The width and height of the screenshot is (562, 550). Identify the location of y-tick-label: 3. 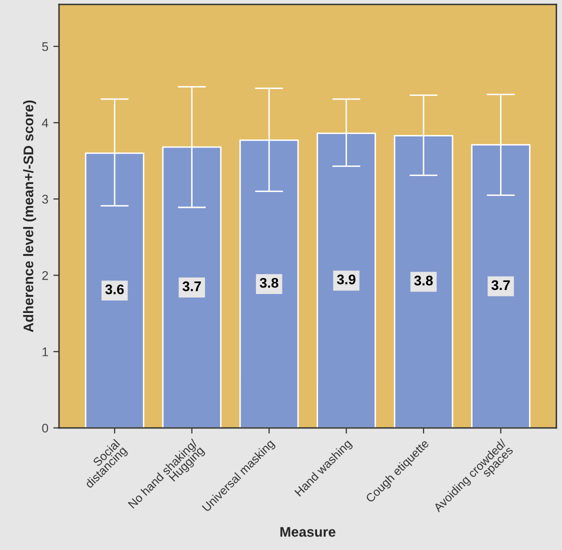
(45, 199).